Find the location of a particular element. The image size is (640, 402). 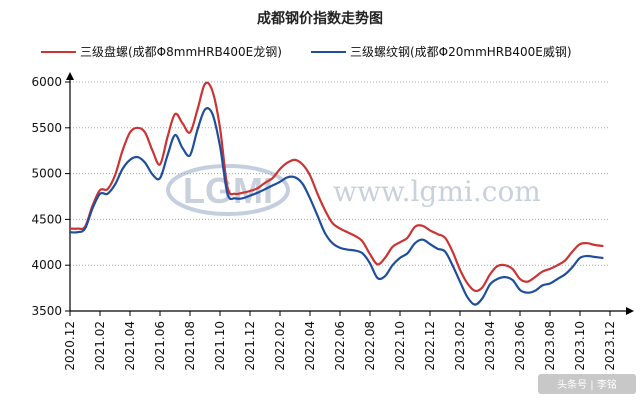

x-tick-label: 2022.04 is located at coordinates (310, 346).